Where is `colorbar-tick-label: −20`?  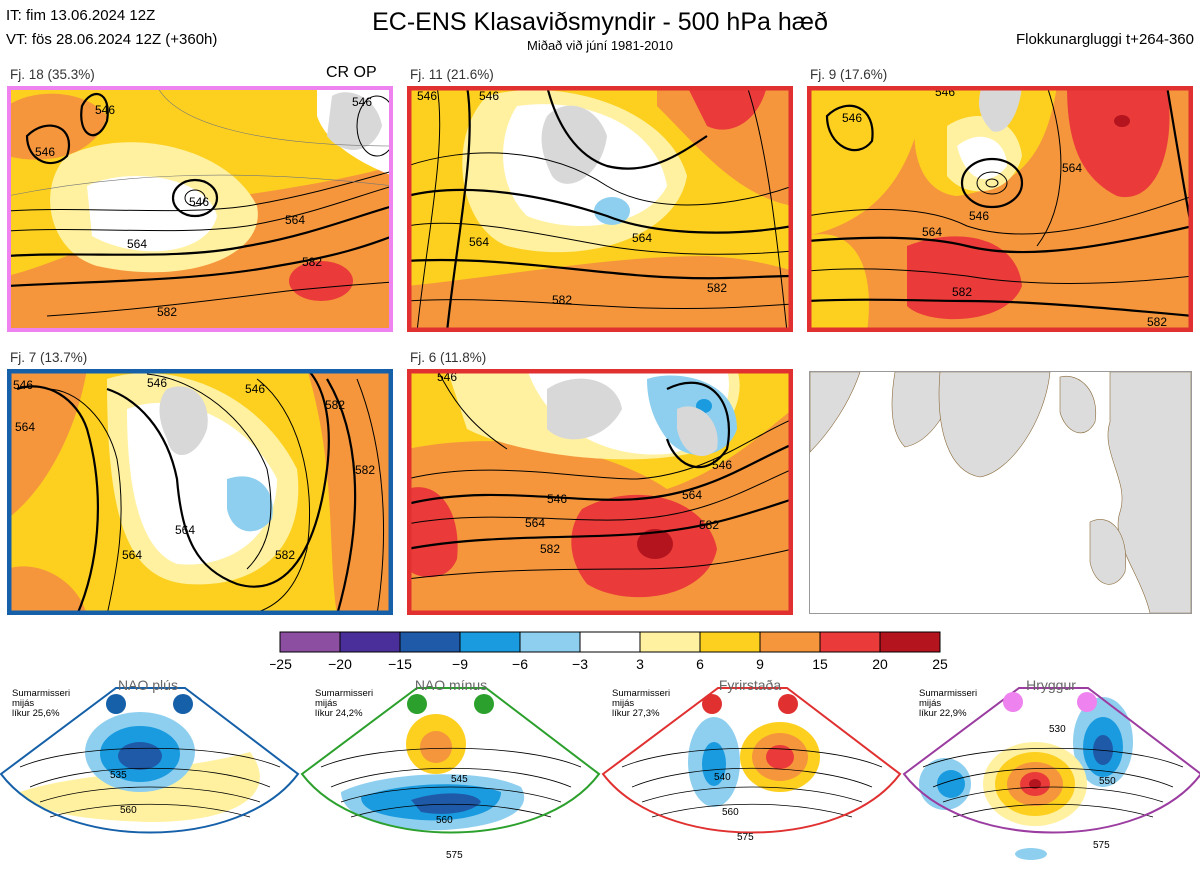
colorbar-tick-label: −20 is located at coordinates (340, 664).